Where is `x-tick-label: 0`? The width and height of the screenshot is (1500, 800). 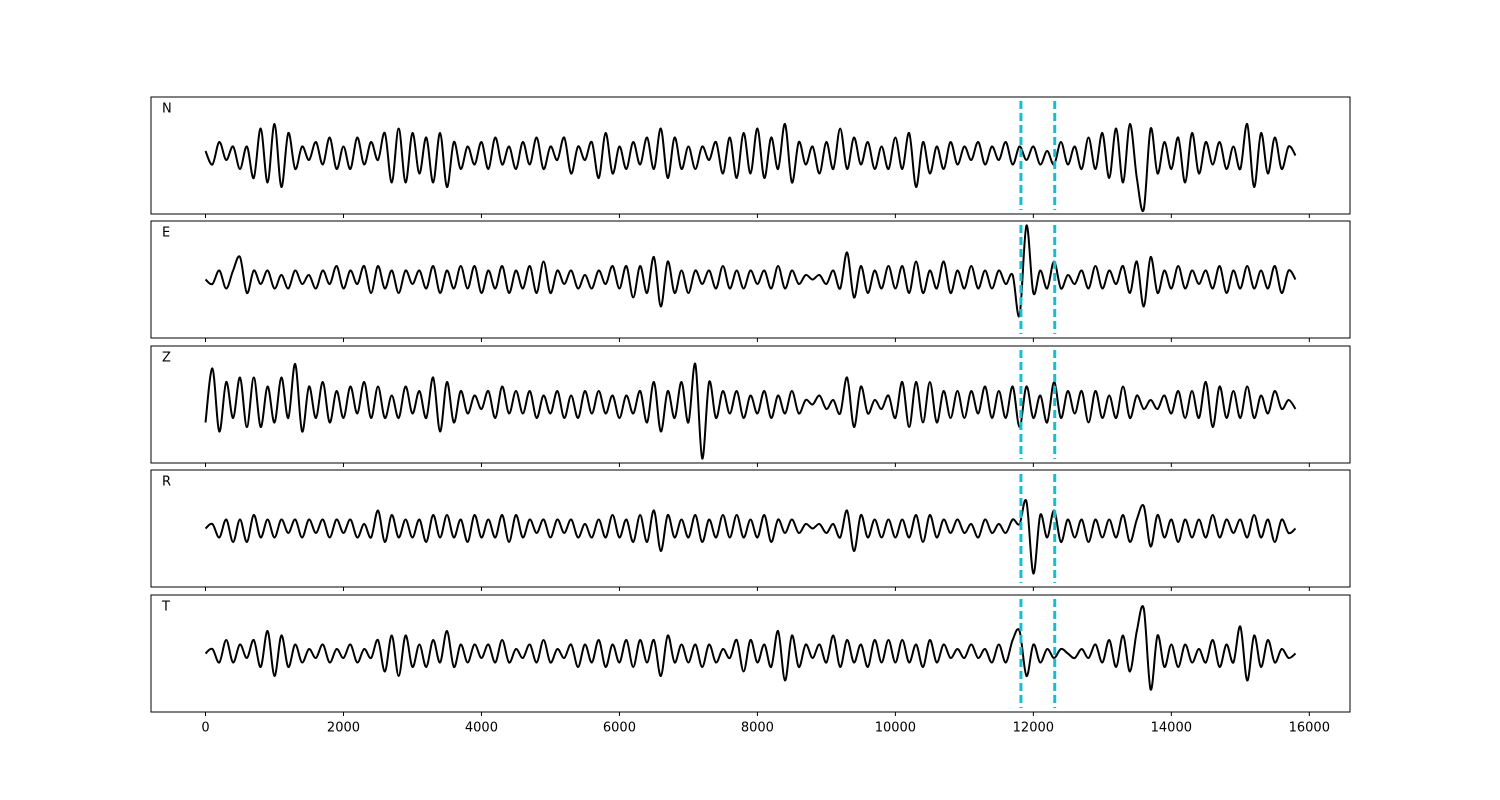 x-tick-label: 0 is located at coordinates (205, 728).